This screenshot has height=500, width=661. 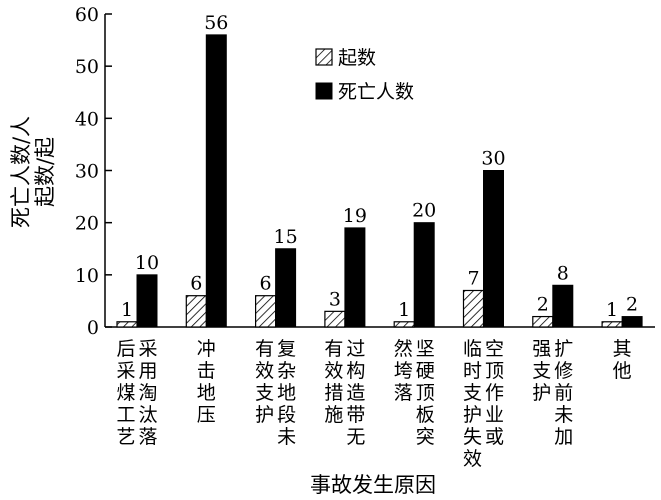 What do you see at coordinates (125, 415) in the screenshot?
I see `category-label-char: 工` at bounding box center [125, 415].